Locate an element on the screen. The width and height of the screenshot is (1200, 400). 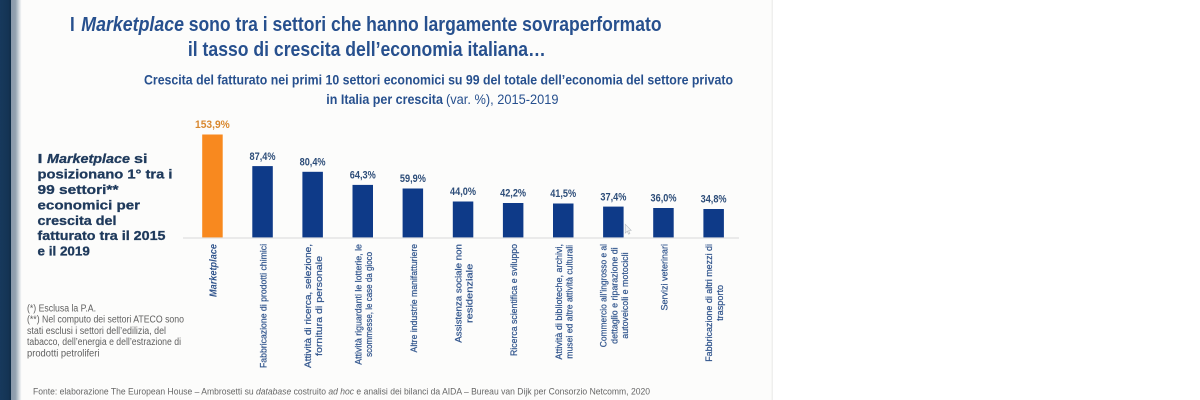
svg-text: in Italia per crescita is located at coordinates (384, 99).